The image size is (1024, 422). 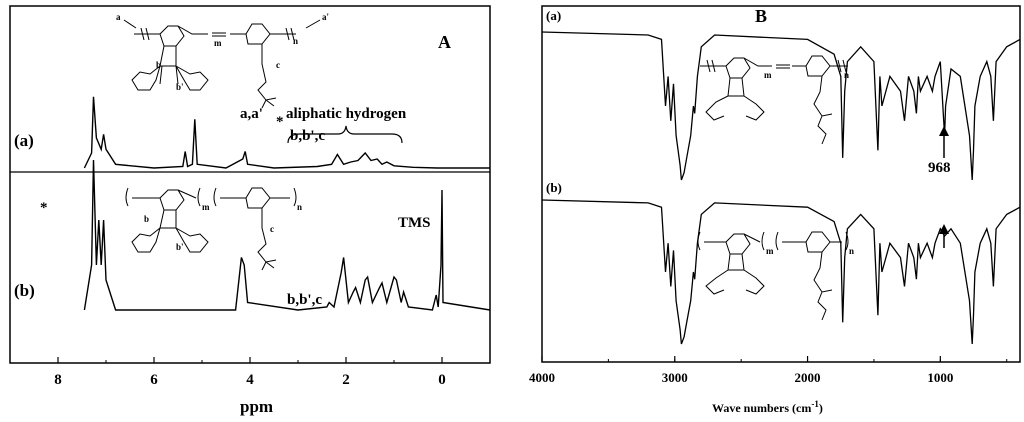 What do you see at coordinates (940, 377) in the screenshot?
I see `panel-b-tick-label: 1000` at bounding box center [940, 377].